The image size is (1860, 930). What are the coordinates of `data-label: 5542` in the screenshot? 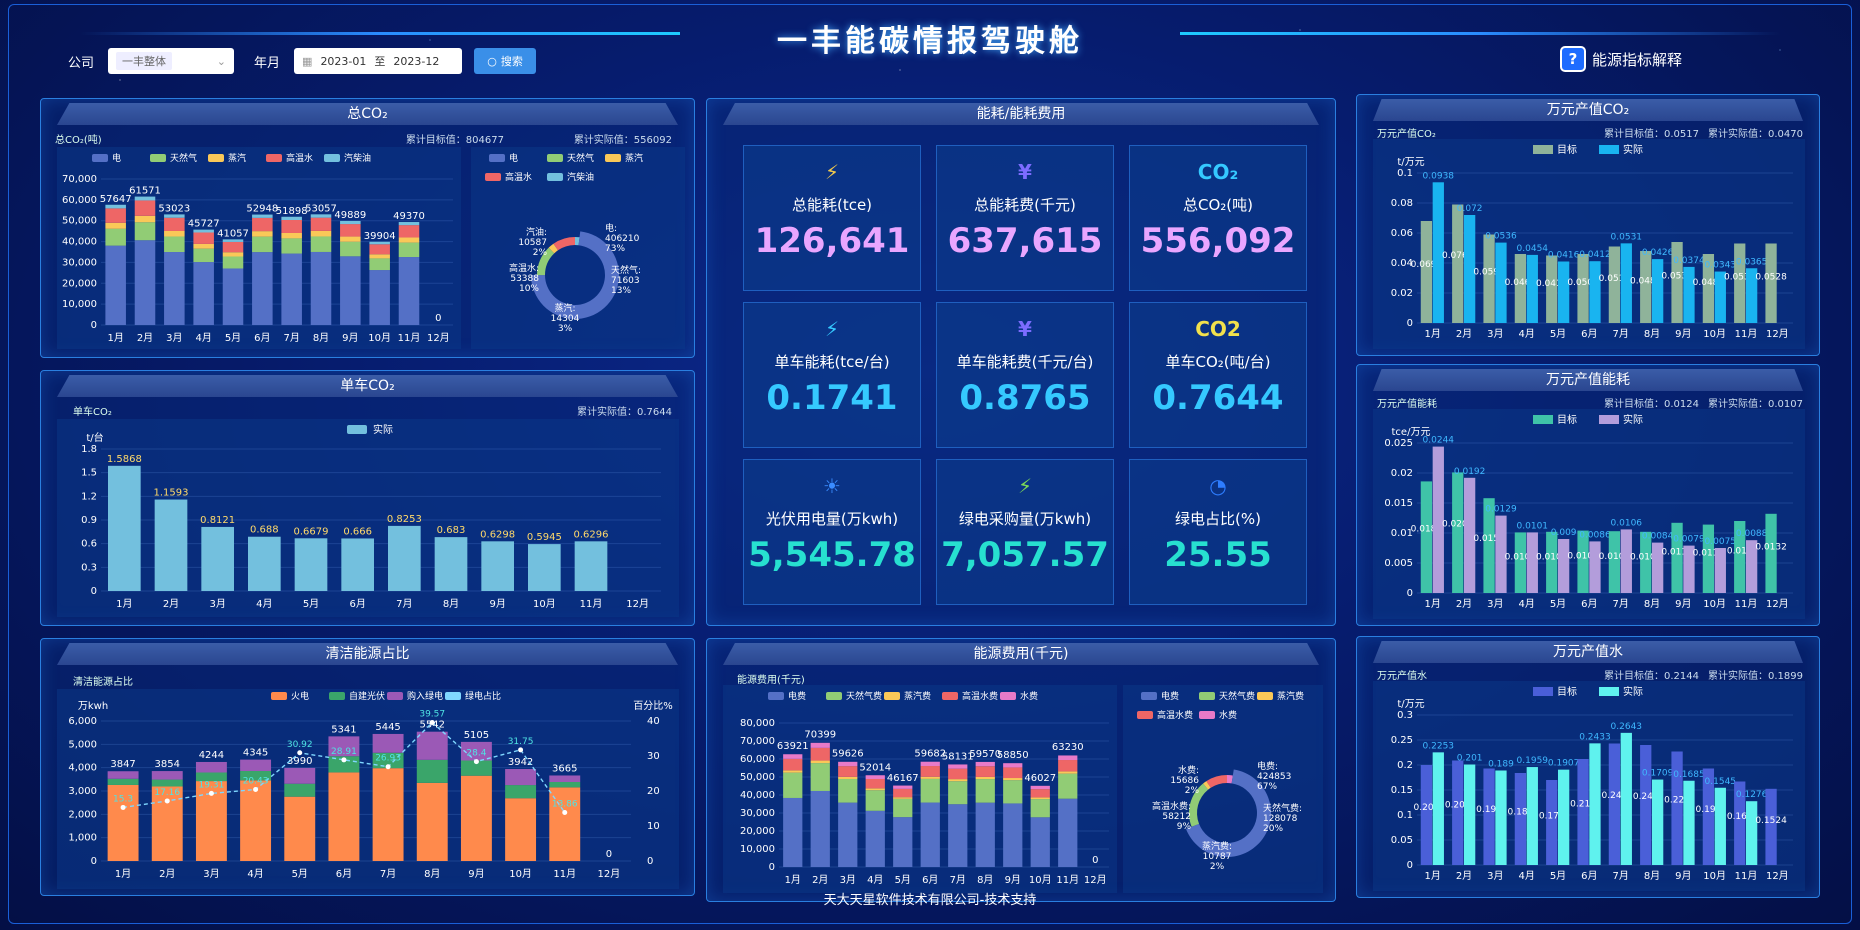 It's located at (432, 725).